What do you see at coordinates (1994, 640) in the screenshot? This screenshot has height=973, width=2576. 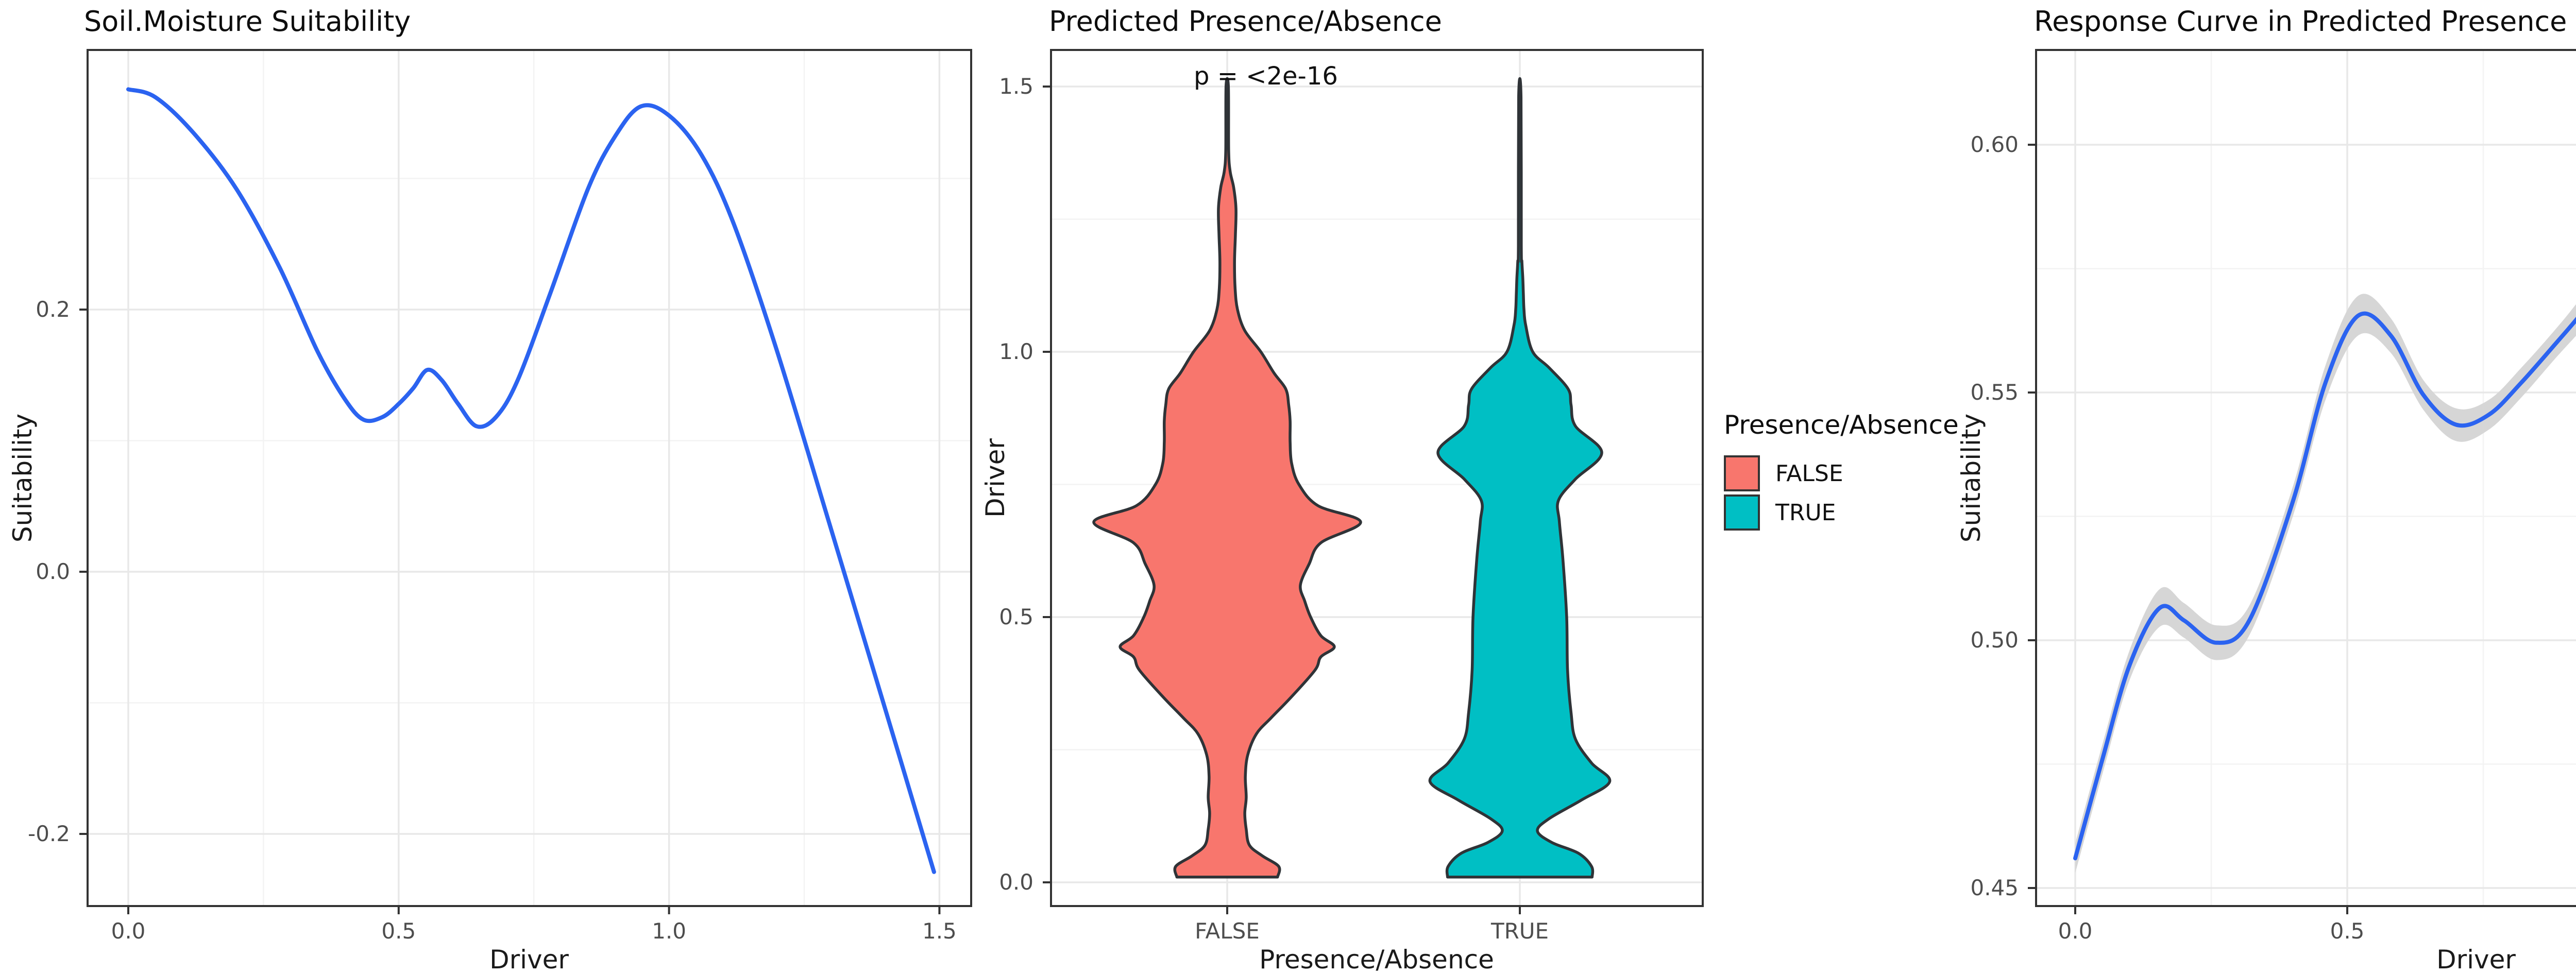 I see `y-tick-label: 0.50` at bounding box center [1994, 640].